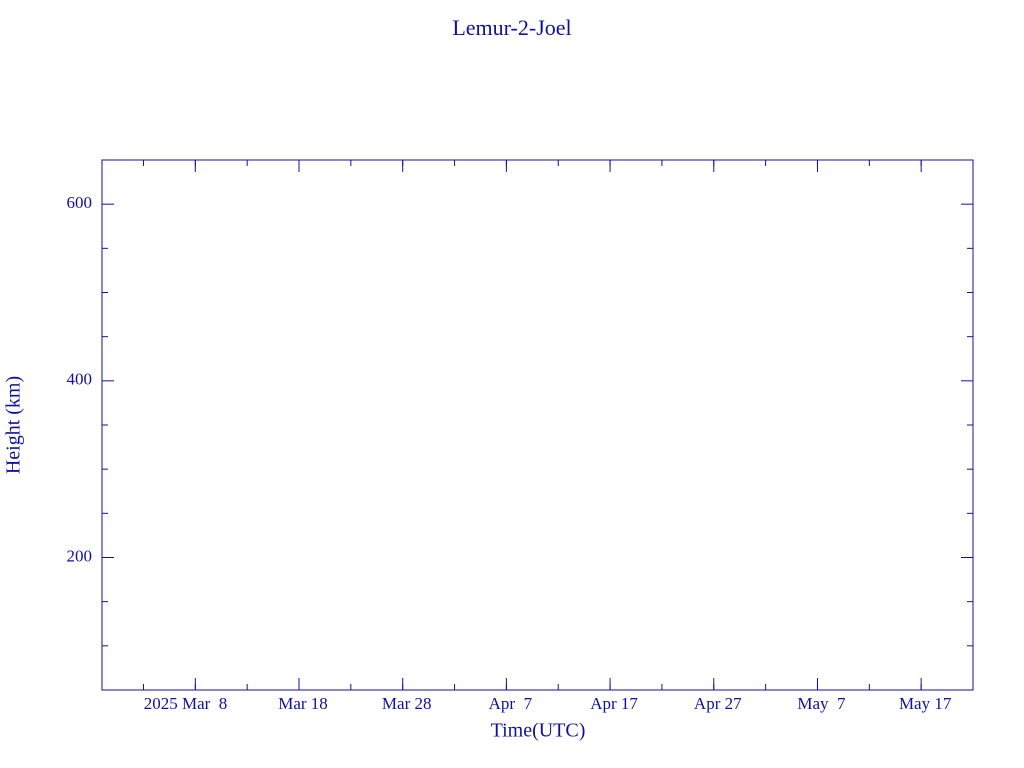 This screenshot has height=768, width=1024. I want to click on y-tick-label: 600, so click(80, 202).